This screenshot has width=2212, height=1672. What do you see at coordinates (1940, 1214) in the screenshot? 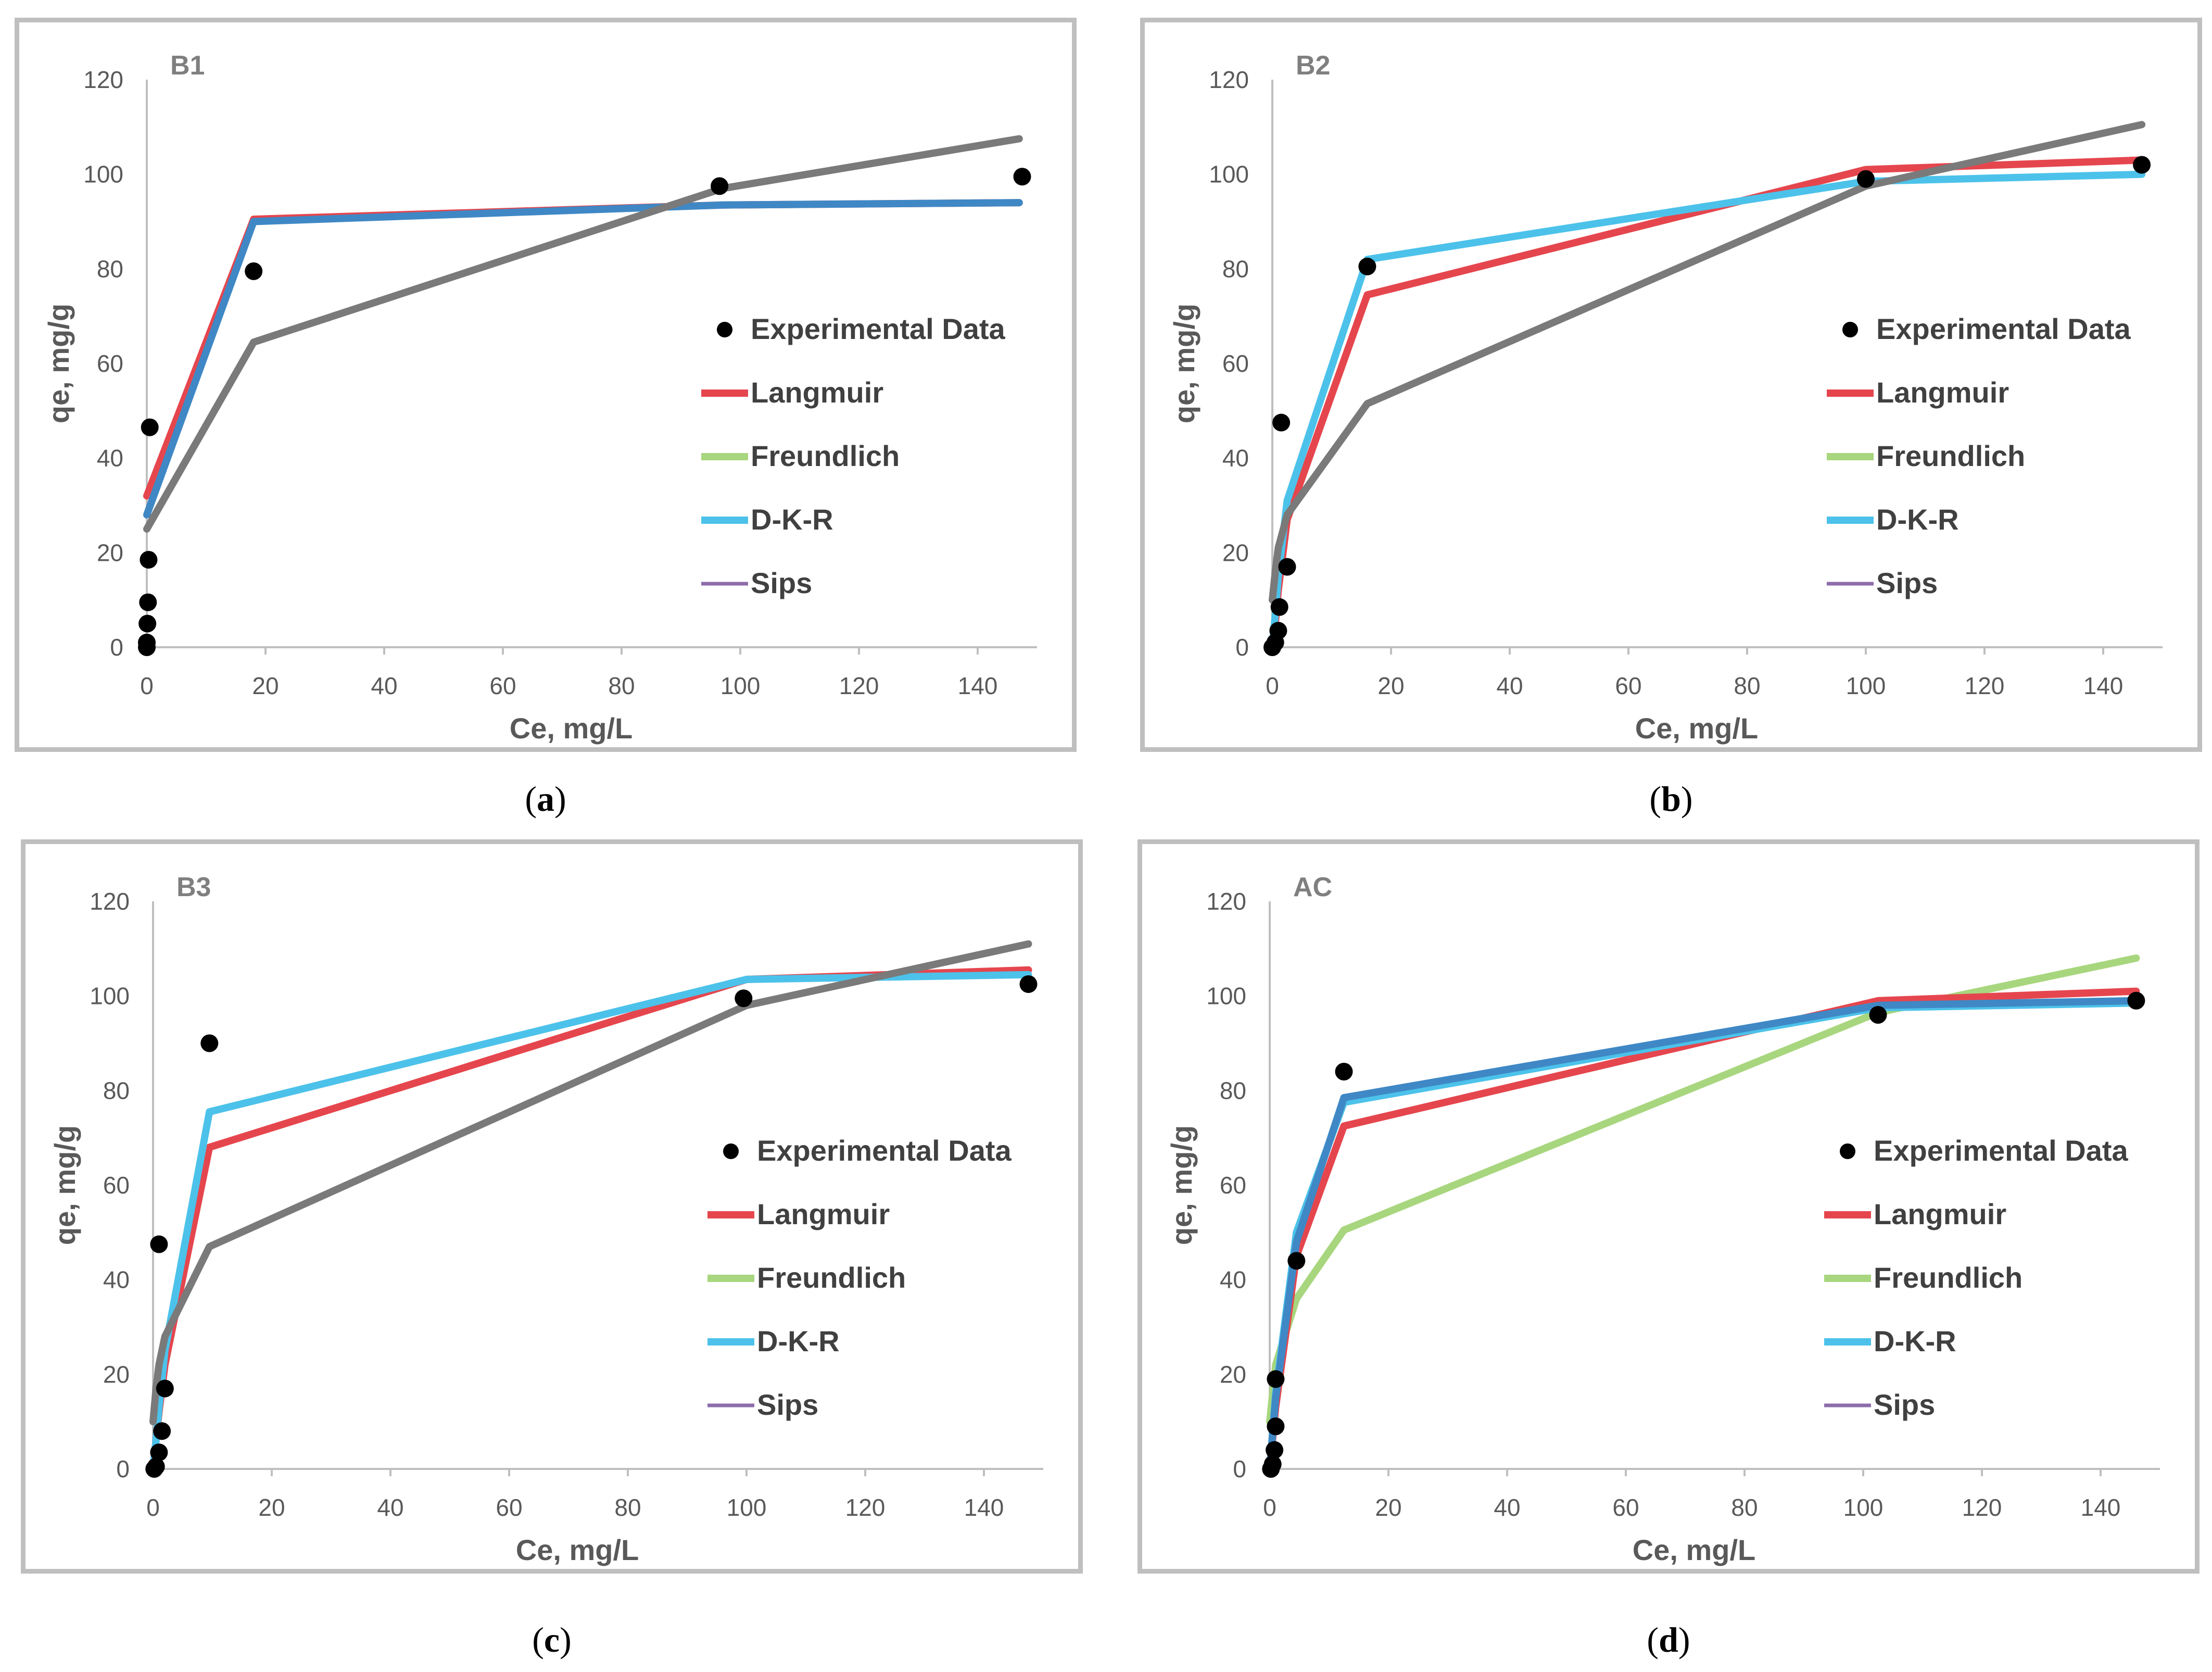
I see `legend-label: Langmuir` at bounding box center [1940, 1214].